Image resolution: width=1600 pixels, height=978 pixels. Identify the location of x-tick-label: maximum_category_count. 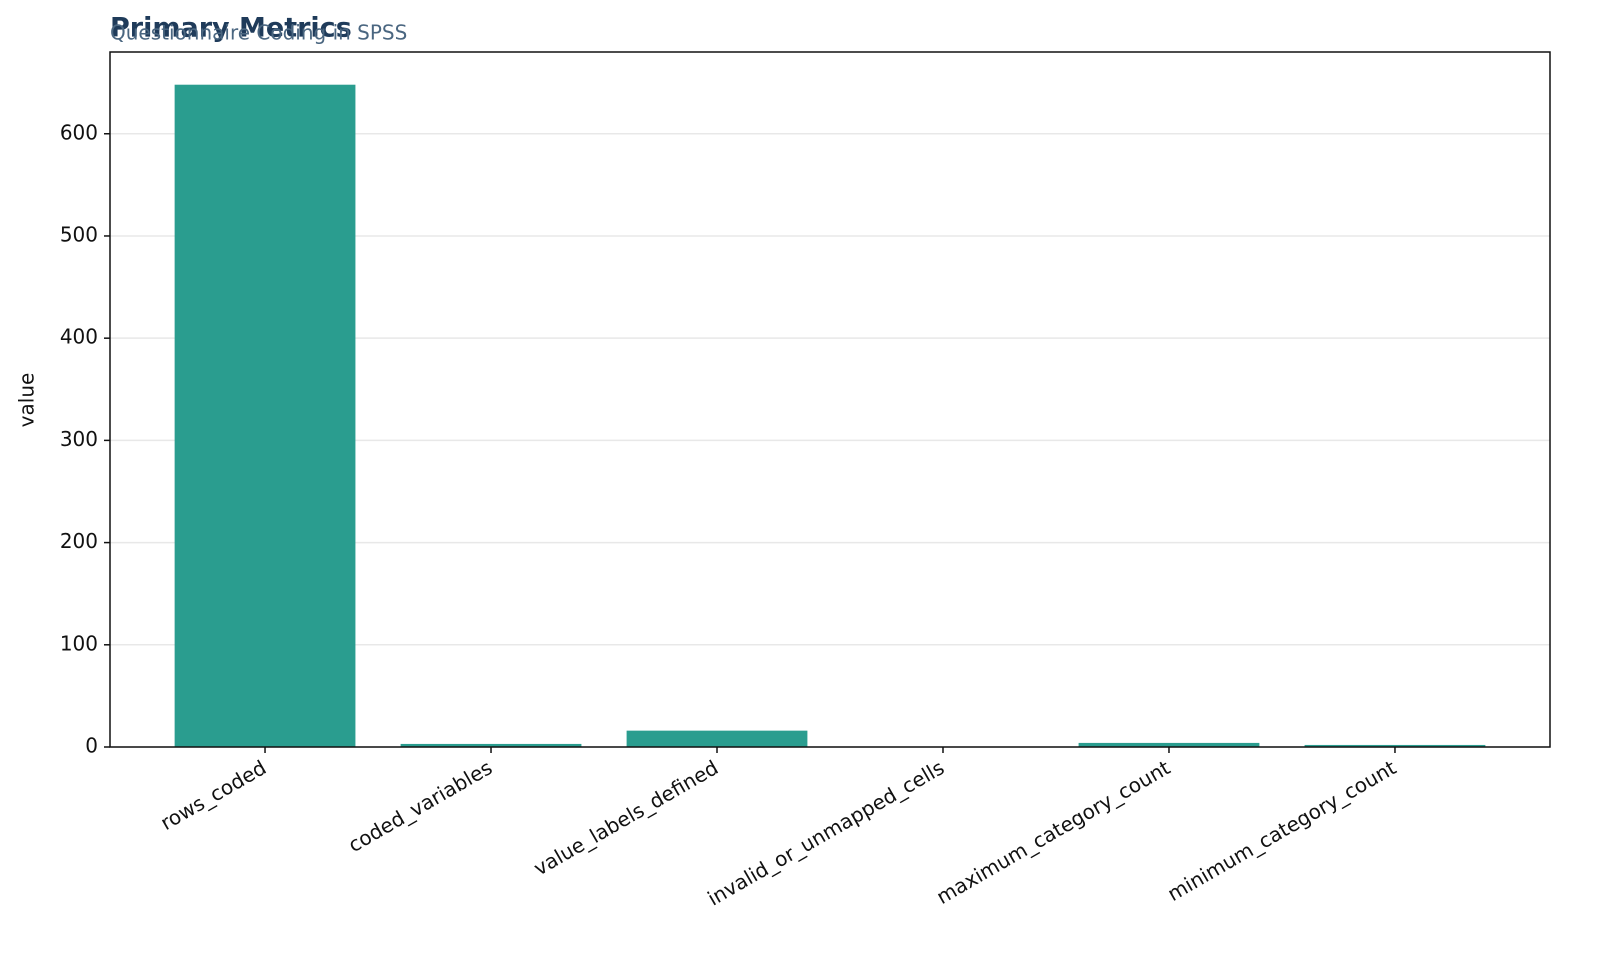
(1053, 832).